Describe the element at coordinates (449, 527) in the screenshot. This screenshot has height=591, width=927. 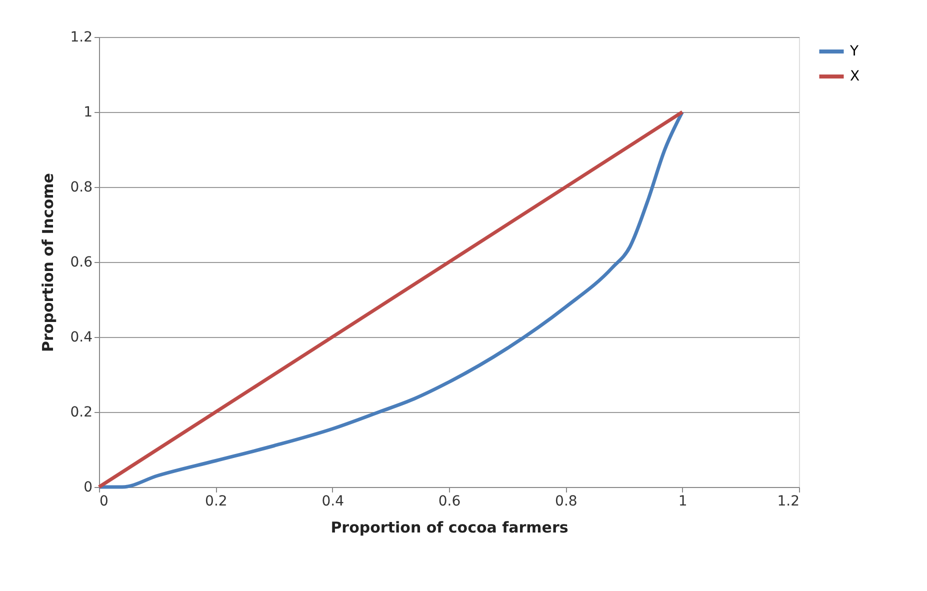
I see `x-axis-title: Proportion of cocoa farmers` at that location.